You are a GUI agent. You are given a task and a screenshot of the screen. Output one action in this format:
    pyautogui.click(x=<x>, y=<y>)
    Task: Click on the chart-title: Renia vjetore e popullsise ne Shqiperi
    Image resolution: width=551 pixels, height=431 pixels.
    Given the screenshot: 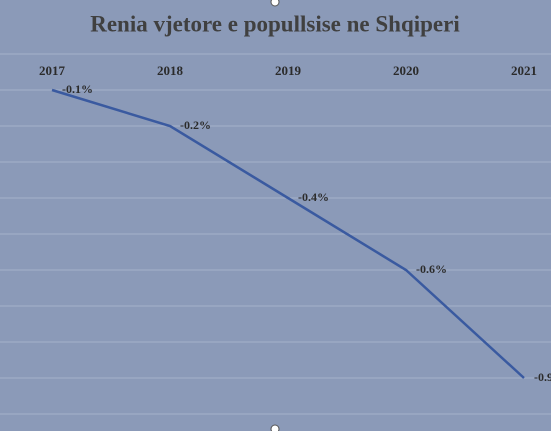 What is the action you would take?
    pyautogui.click(x=275, y=23)
    